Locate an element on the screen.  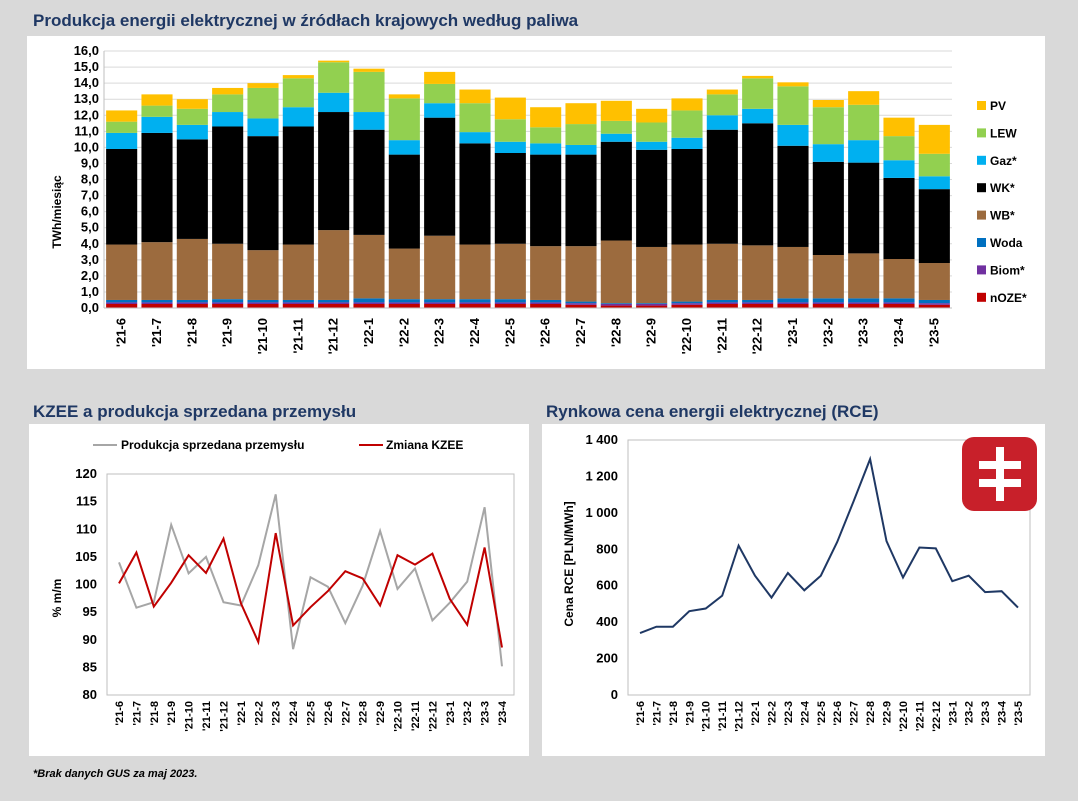
x-tick-label: '22-3 is located at coordinates (789, 713).